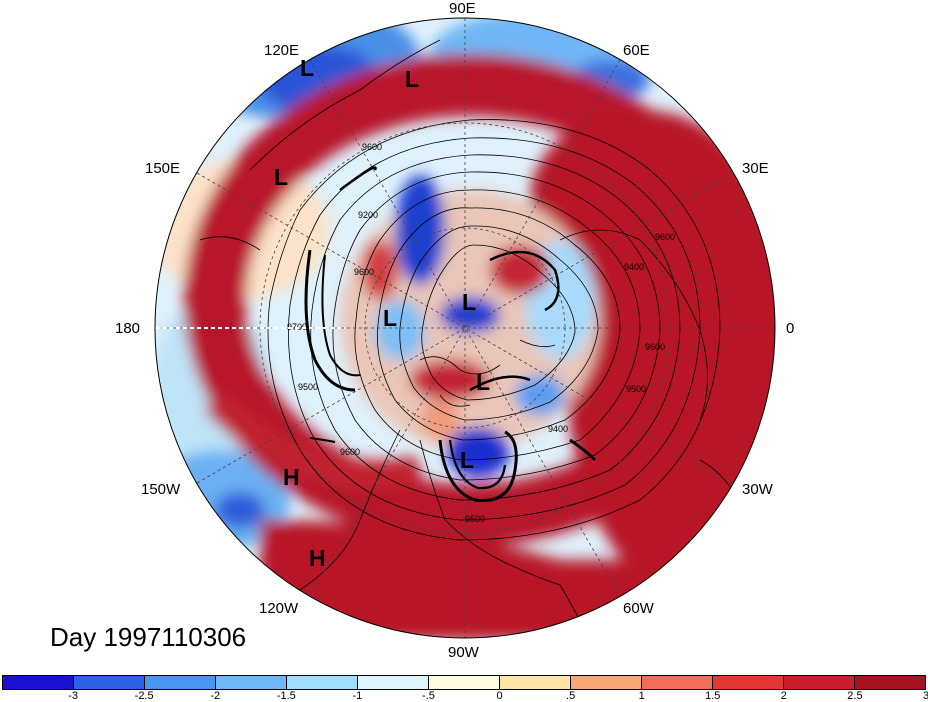 The width and height of the screenshot is (928, 702). Describe the element at coordinates (357, 696) in the screenshot. I see `colorbar-tick-label: -1` at that location.